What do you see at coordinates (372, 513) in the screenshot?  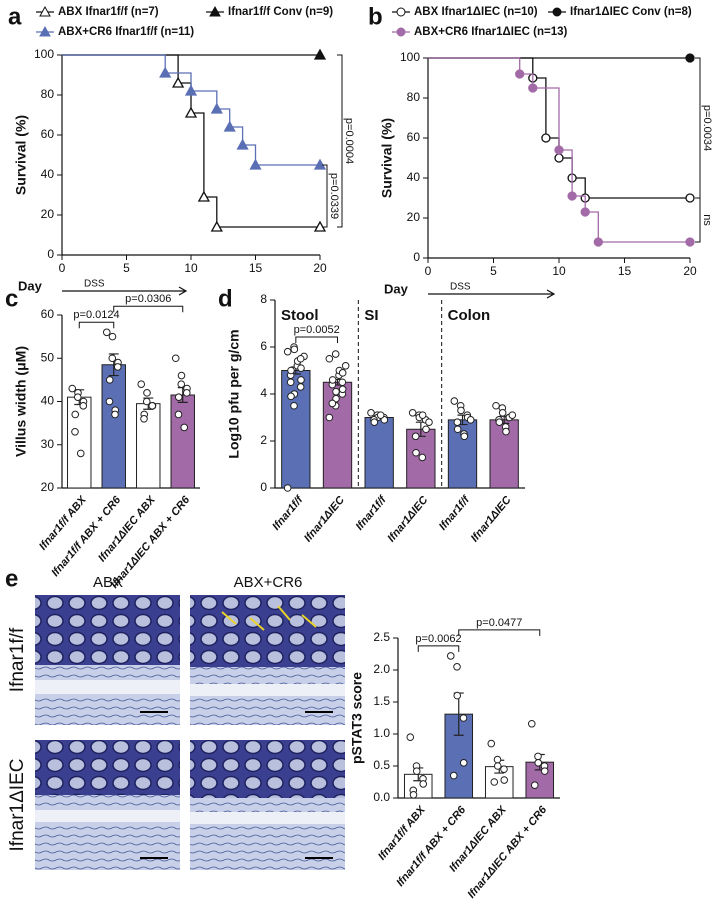 I see `x-tick-label: Ifnar1f/f` at bounding box center [372, 513].